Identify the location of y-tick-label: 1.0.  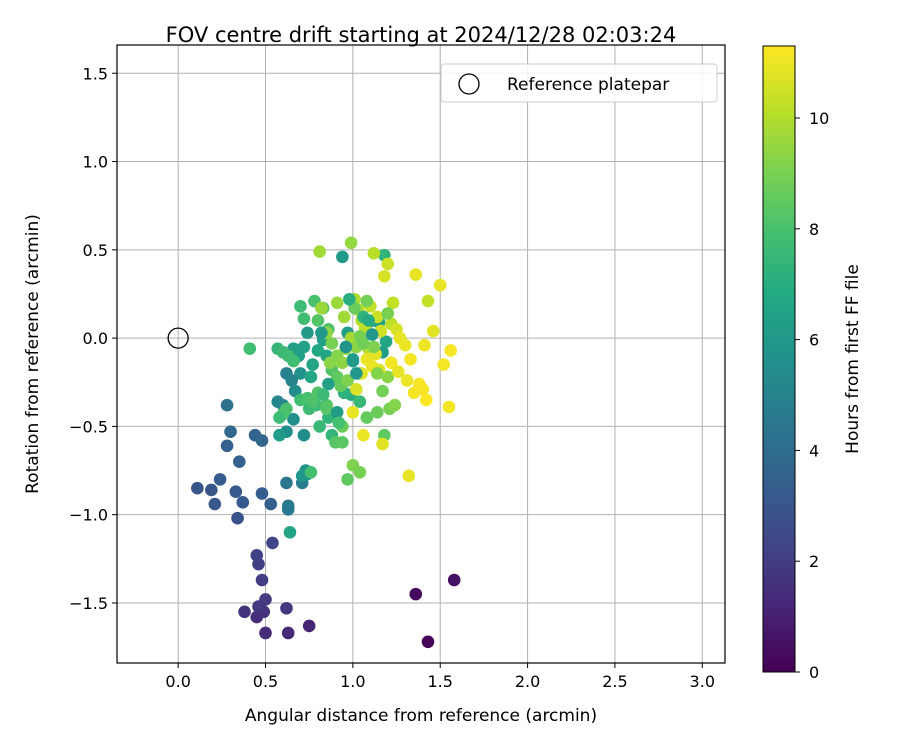
(95, 162).